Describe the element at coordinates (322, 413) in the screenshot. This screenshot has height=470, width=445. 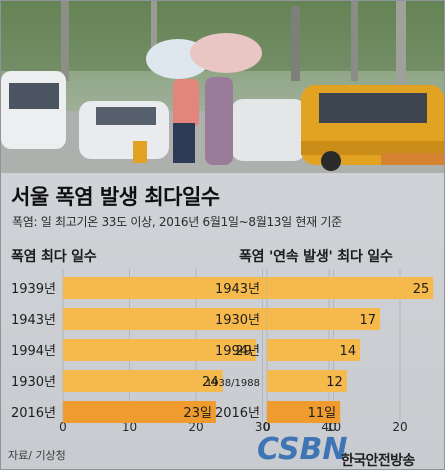
I see `value-label: 11일` at that location.